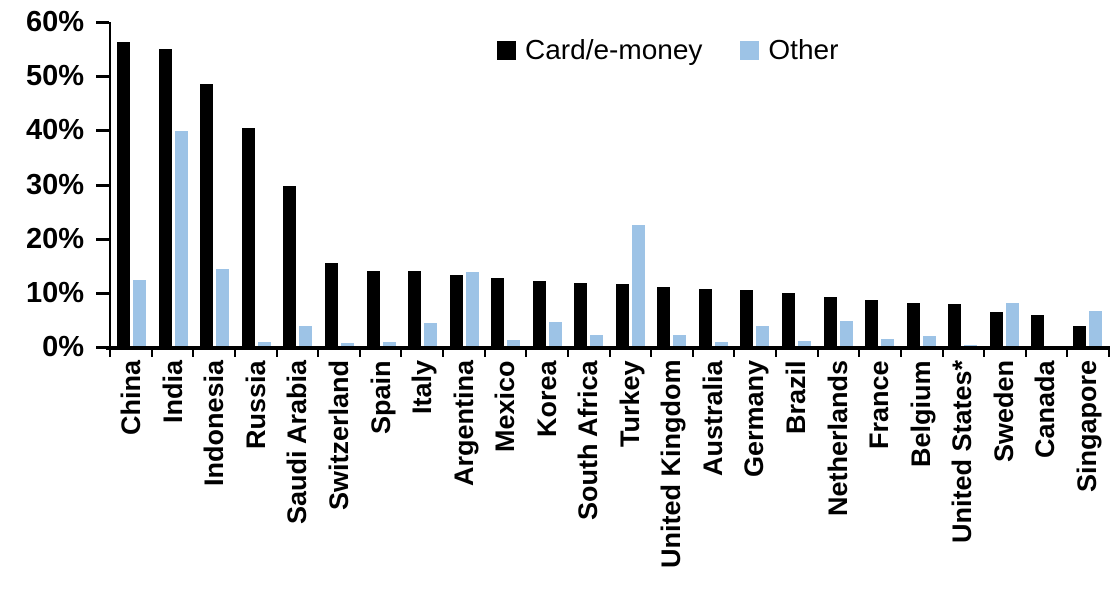 This screenshot has height=594, width=1112. I want to click on x-label-cell-argentina: Argentina, so click(464, 475).